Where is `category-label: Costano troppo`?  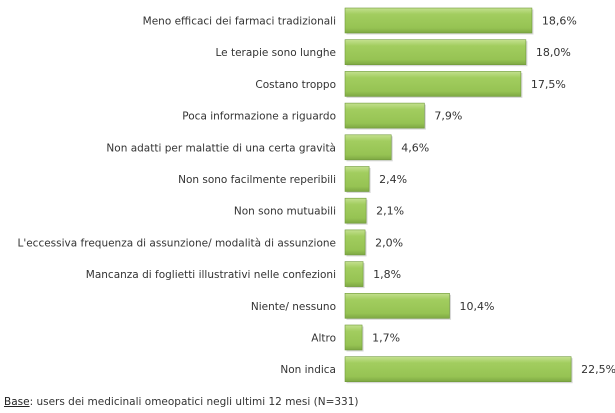
category-label: Costano troppo is located at coordinates (295, 85).